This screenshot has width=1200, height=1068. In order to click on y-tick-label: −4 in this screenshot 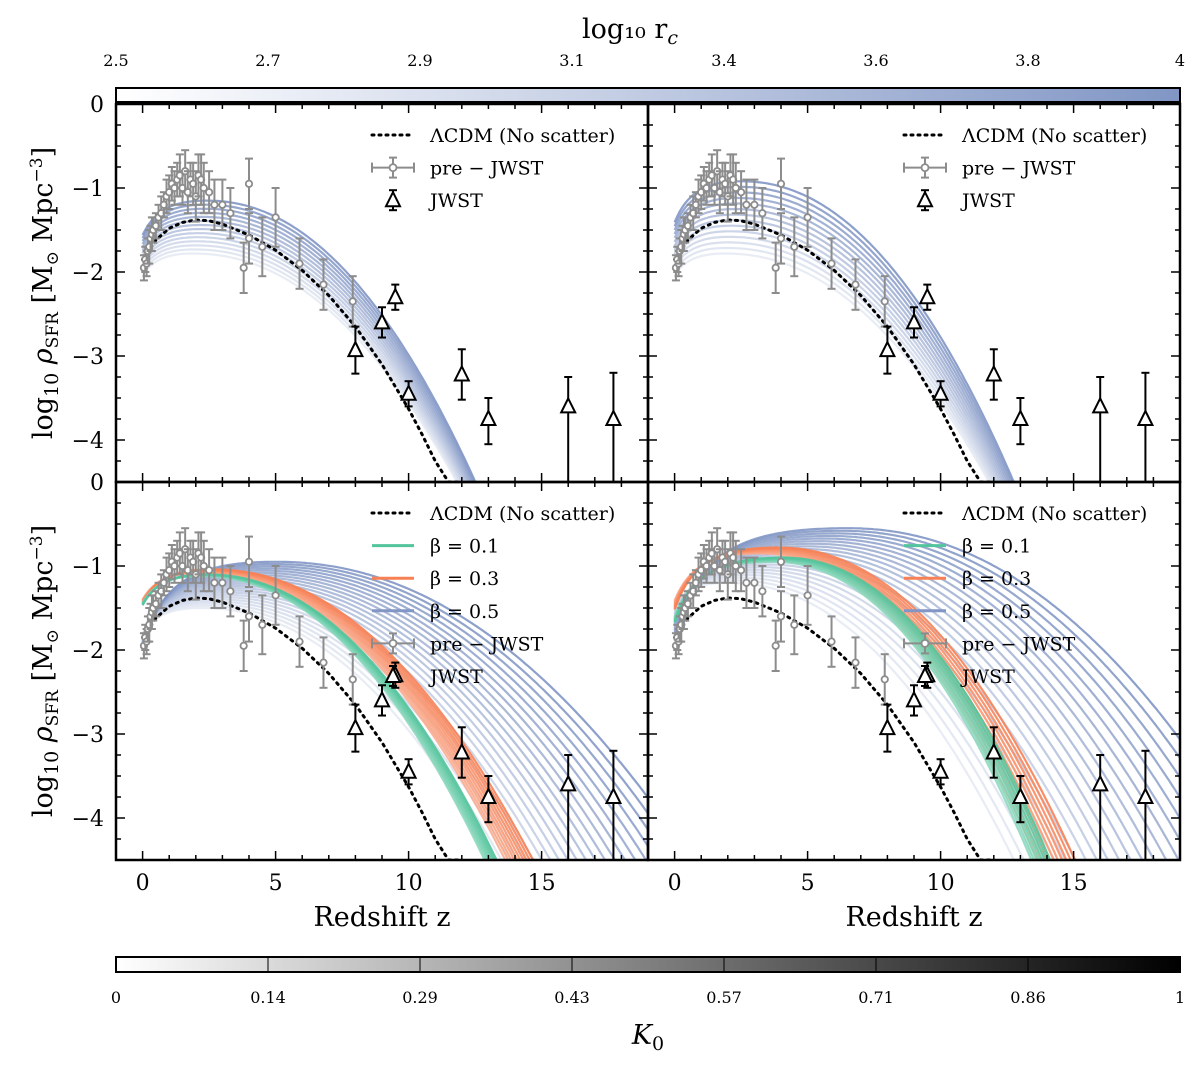, I will do `click(88, 819)`.